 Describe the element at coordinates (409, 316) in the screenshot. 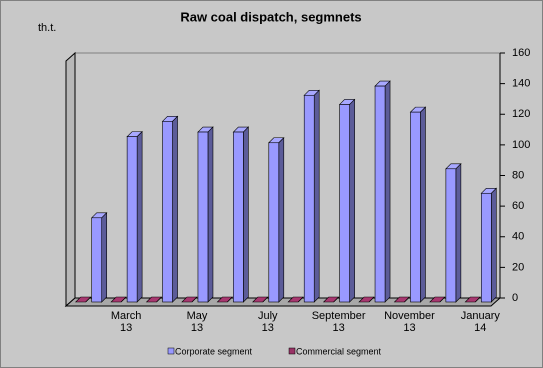

I see `x-tick-label: November` at that location.